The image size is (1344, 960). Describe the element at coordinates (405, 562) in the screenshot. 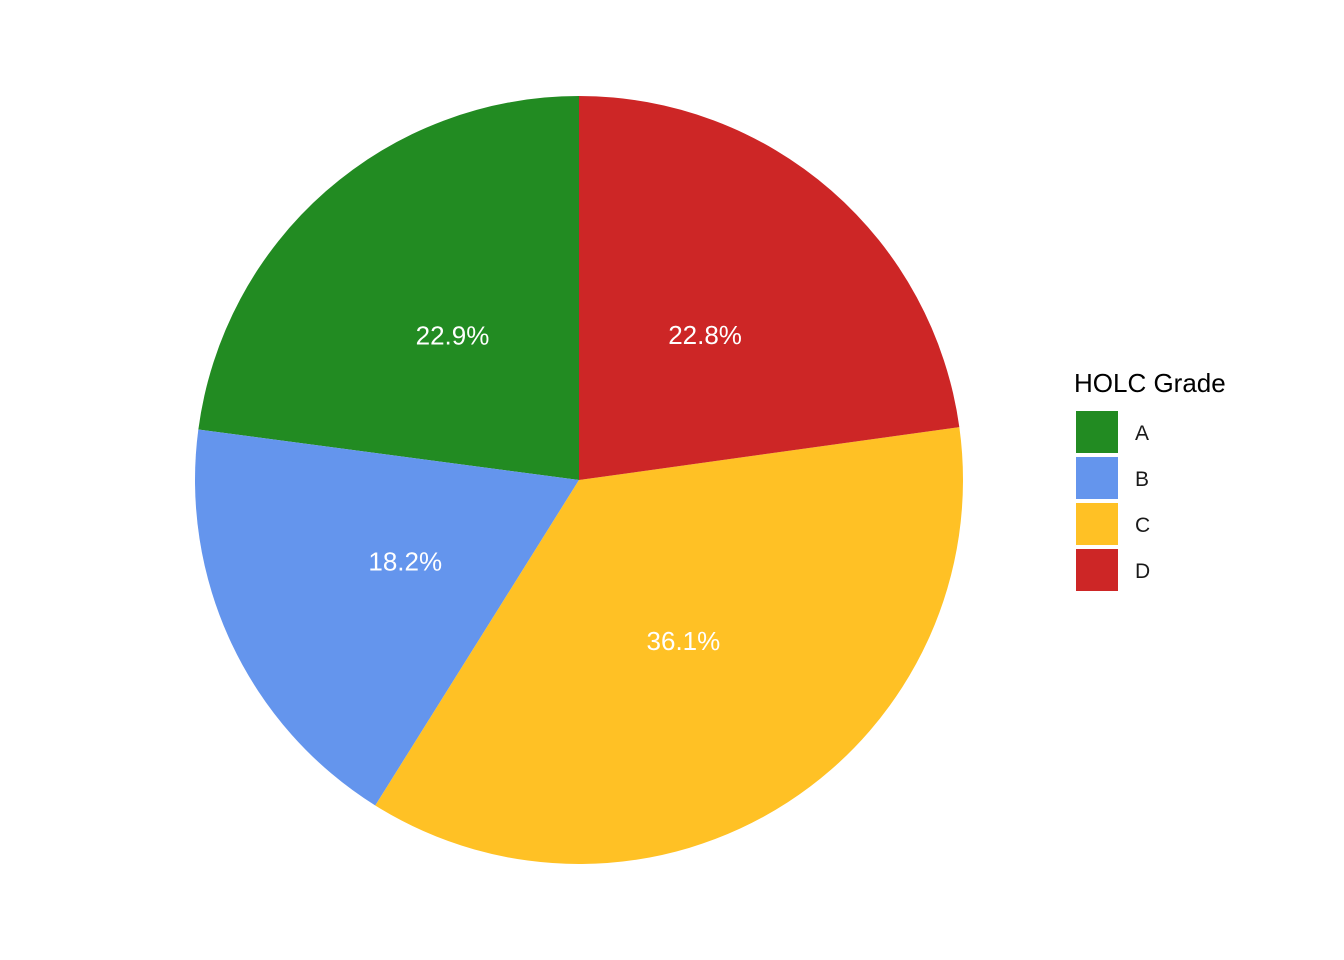

I see `slice-label-b: 18.2%` at that location.